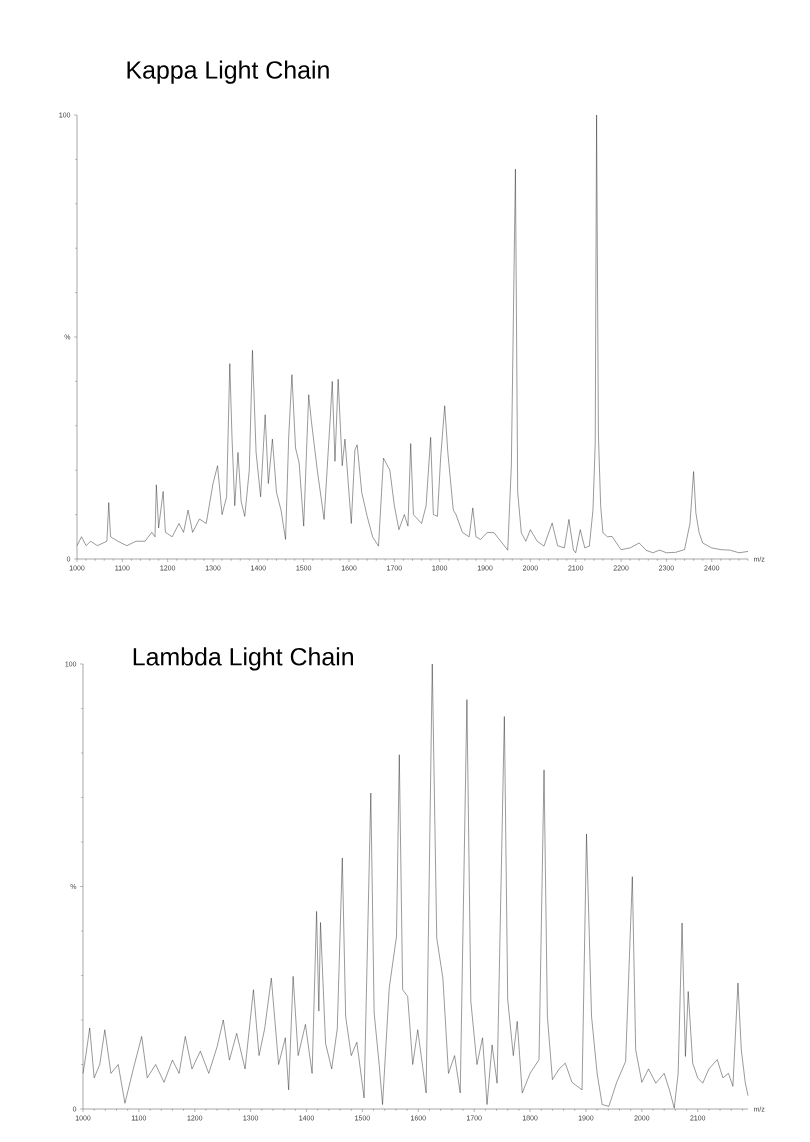 The image size is (810, 1142). What do you see at coordinates (228, 72) in the screenshot?
I see `chart-title: Kappa Light Chain` at bounding box center [228, 72].